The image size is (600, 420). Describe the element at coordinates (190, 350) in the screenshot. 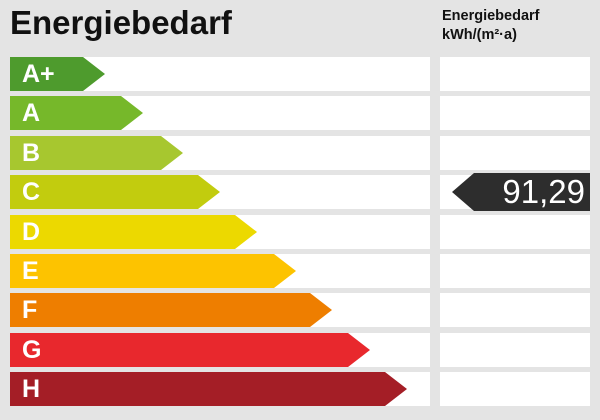

I see `class-arrow-icon: G` at that location.